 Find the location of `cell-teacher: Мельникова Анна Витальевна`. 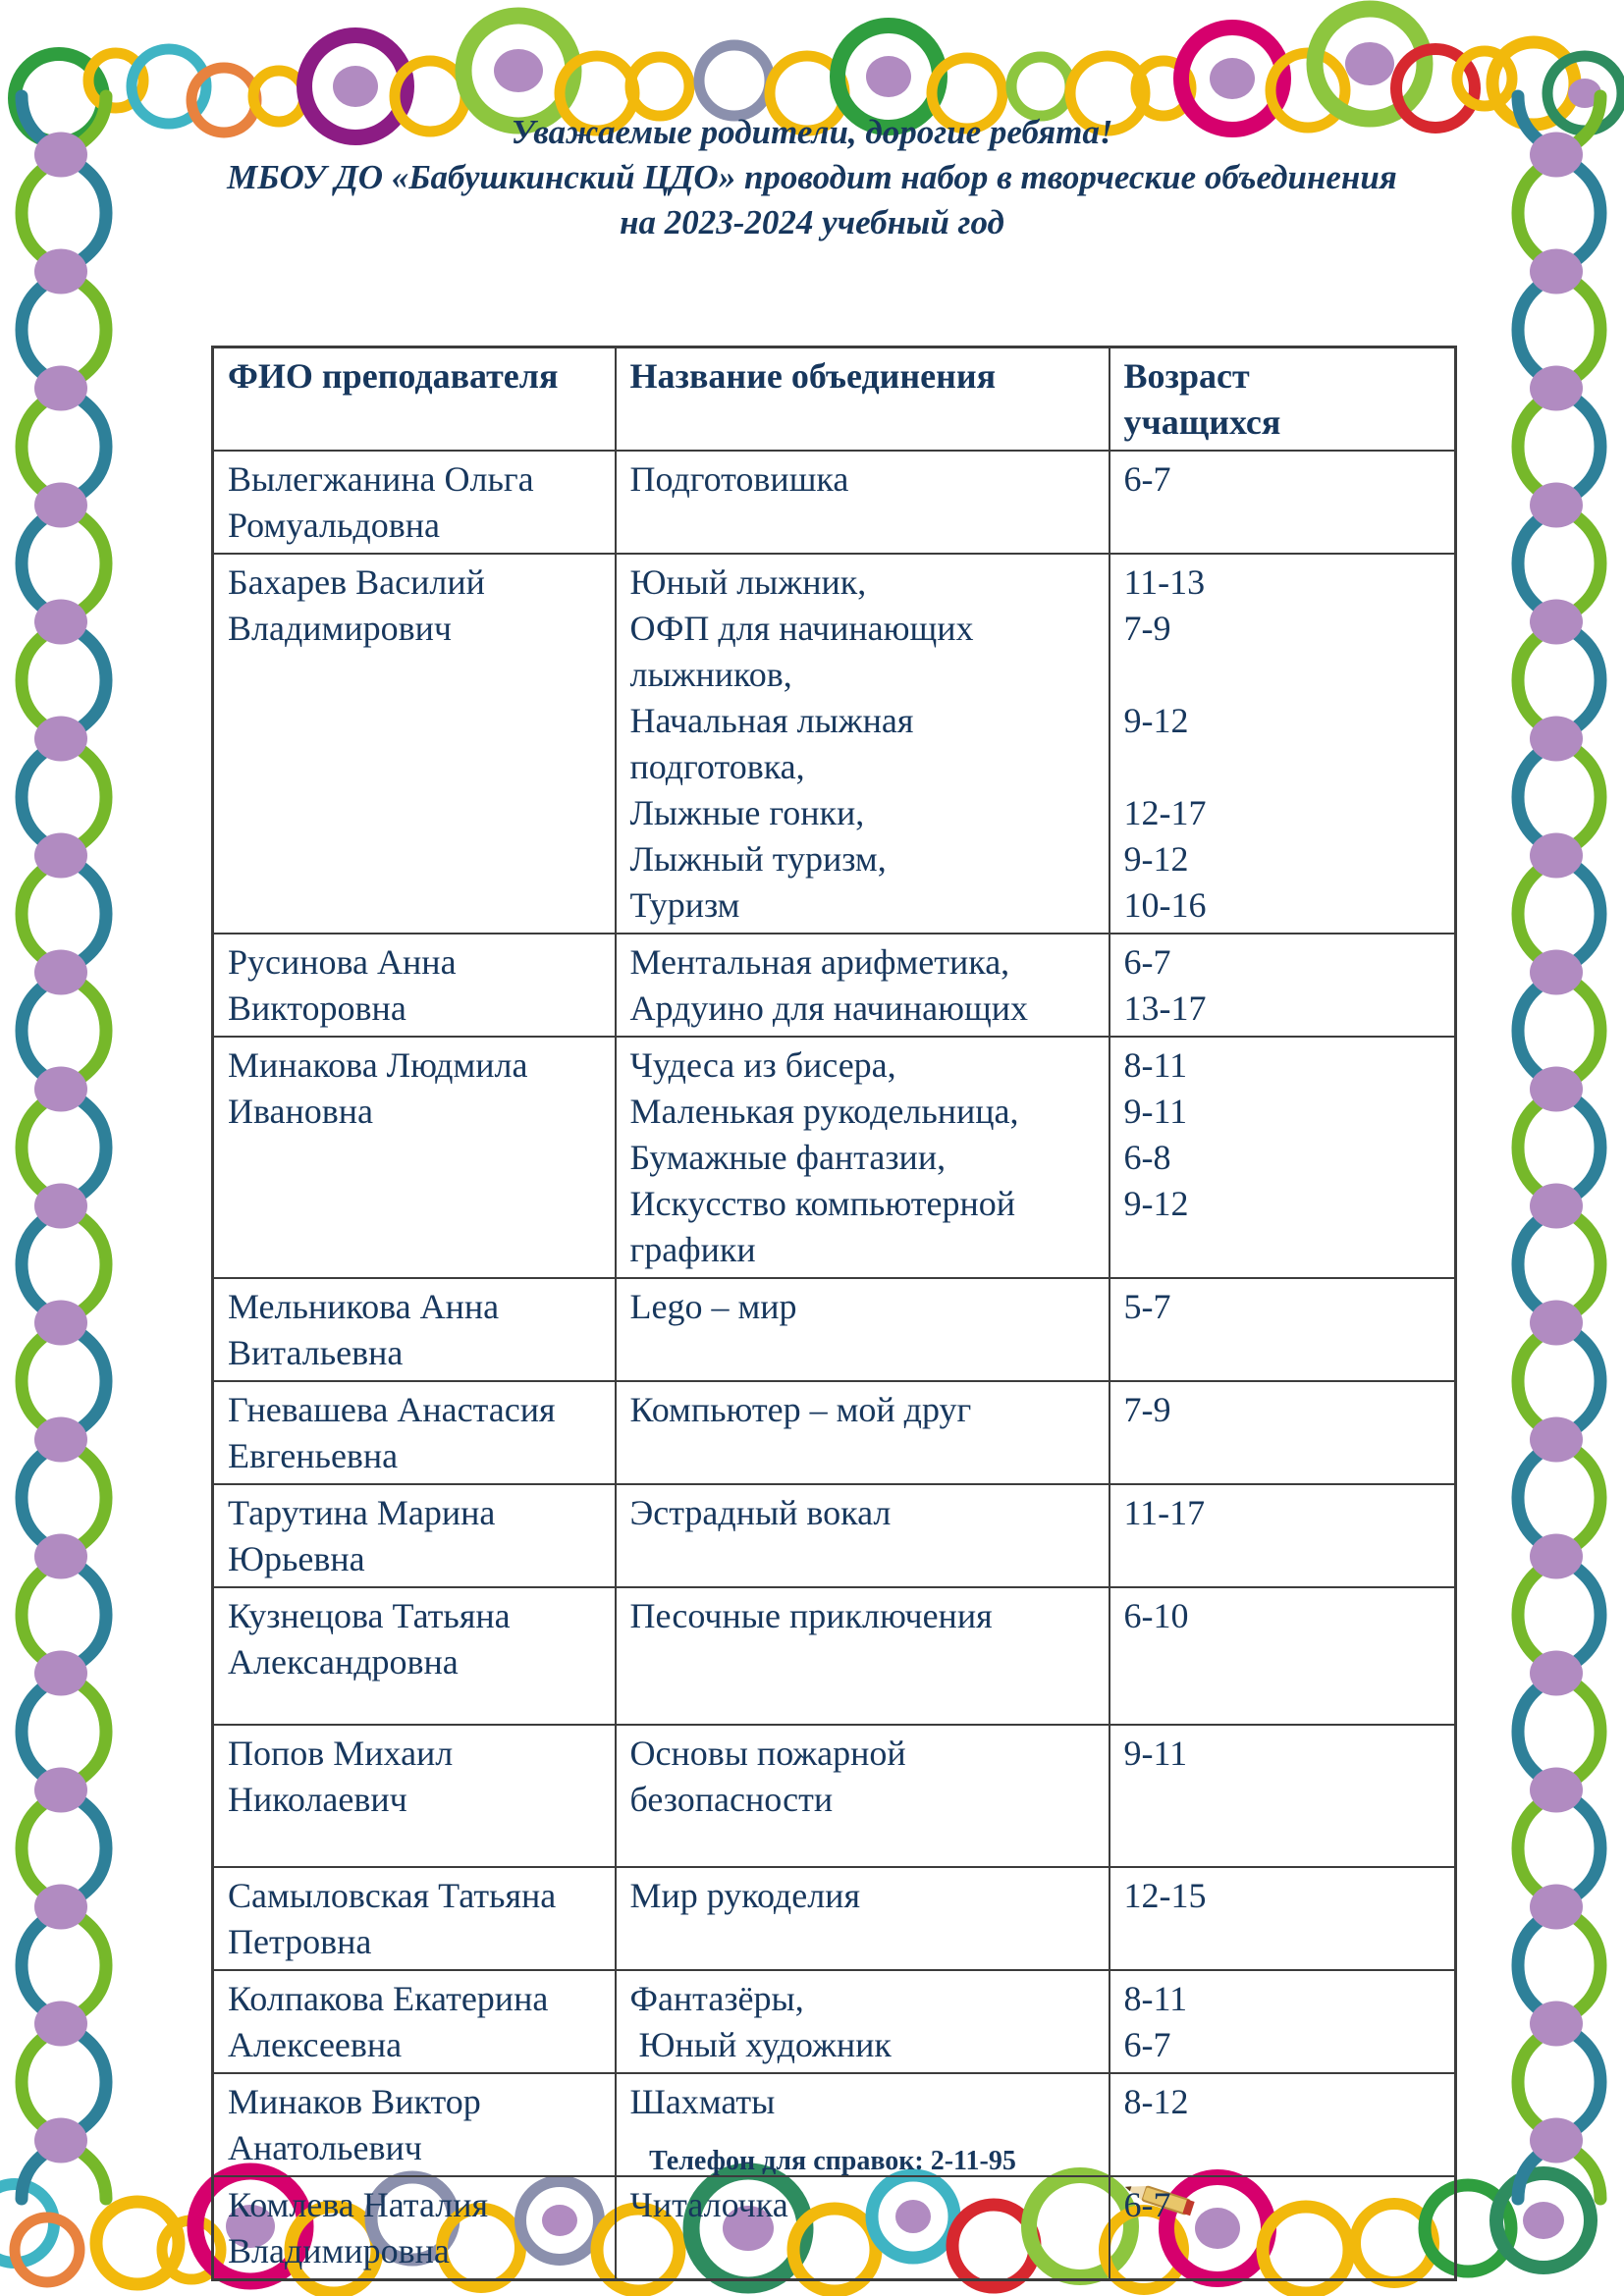

cell-teacher: Мельникова Анна Витальевна is located at coordinates (414, 1330).